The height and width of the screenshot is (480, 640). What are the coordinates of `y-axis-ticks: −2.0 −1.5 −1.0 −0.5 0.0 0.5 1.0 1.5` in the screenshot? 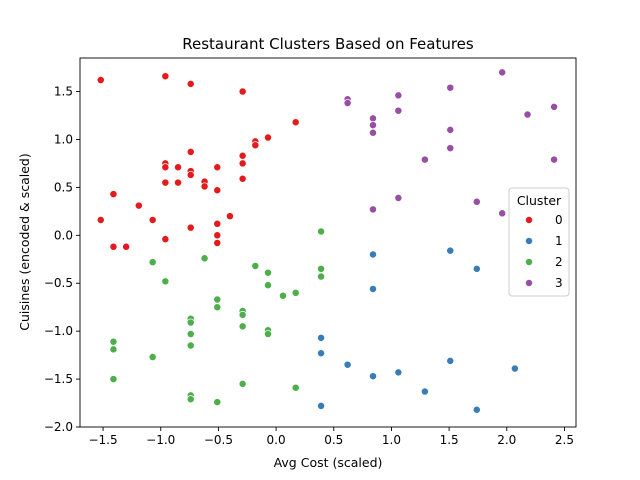 It's located at (62, 259).